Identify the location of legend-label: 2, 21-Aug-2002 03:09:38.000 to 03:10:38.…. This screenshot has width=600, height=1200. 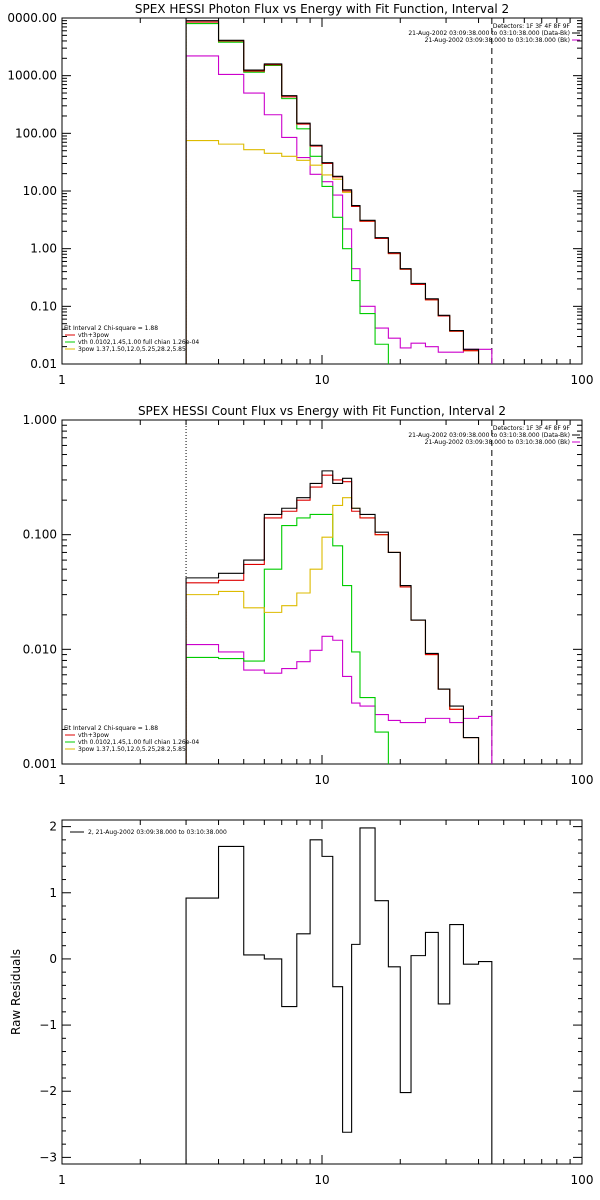
(157, 832).